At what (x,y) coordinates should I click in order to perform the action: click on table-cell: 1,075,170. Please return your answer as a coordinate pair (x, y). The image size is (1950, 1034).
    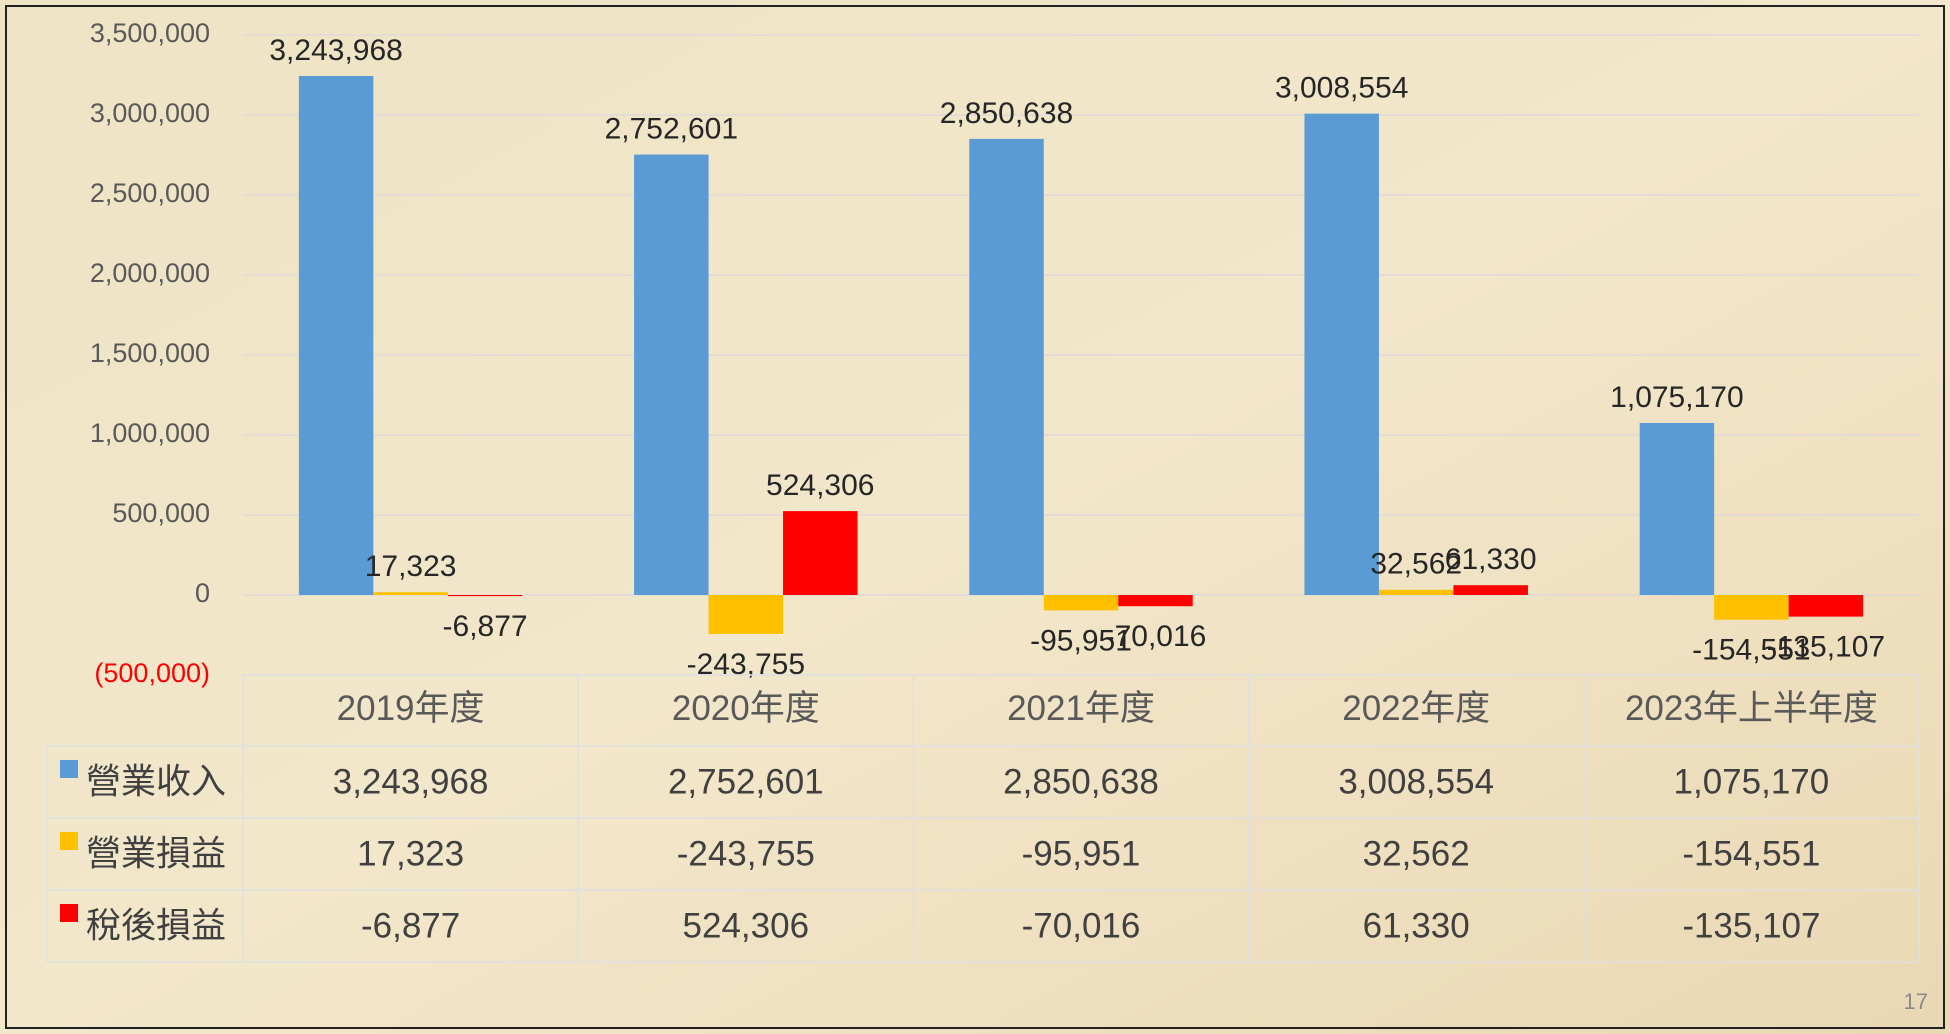
    Looking at the image, I should click on (1752, 781).